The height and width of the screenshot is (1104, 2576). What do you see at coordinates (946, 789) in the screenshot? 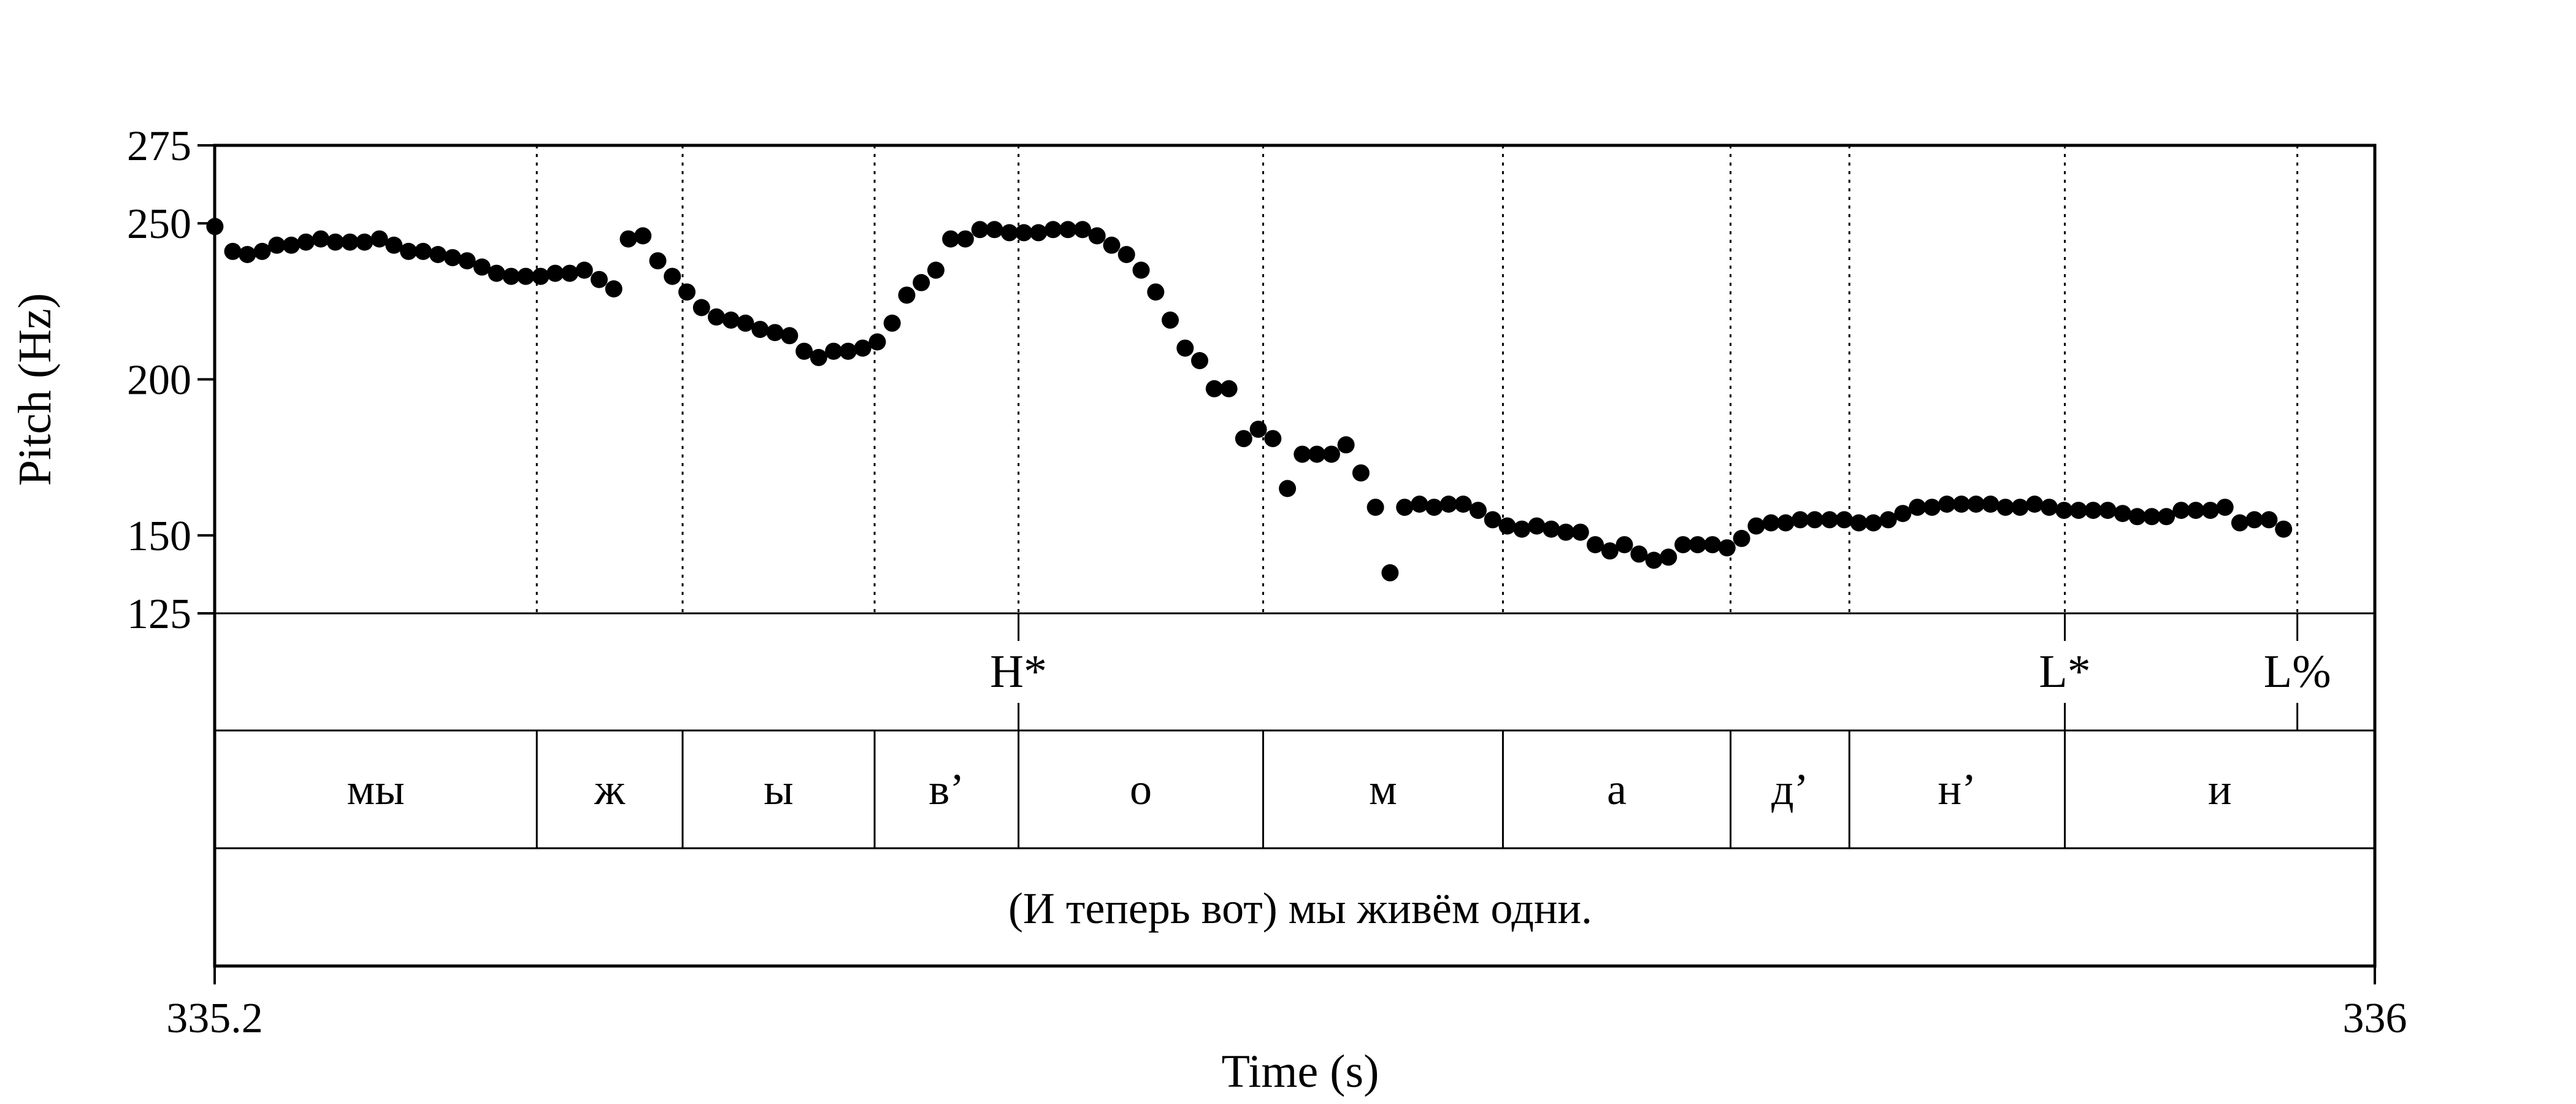
I see `segment-label: в’` at bounding box center [946, 789].